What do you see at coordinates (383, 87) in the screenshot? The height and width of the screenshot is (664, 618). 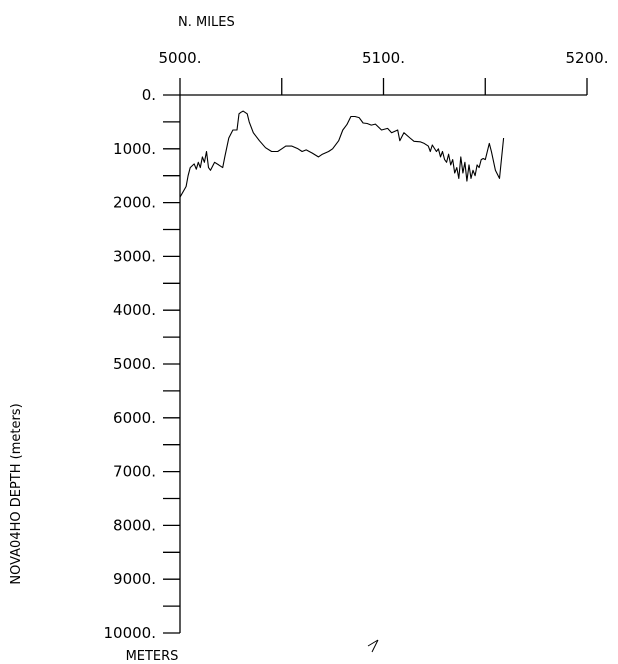 I see `x-axis` at bounding box center [383, 87].